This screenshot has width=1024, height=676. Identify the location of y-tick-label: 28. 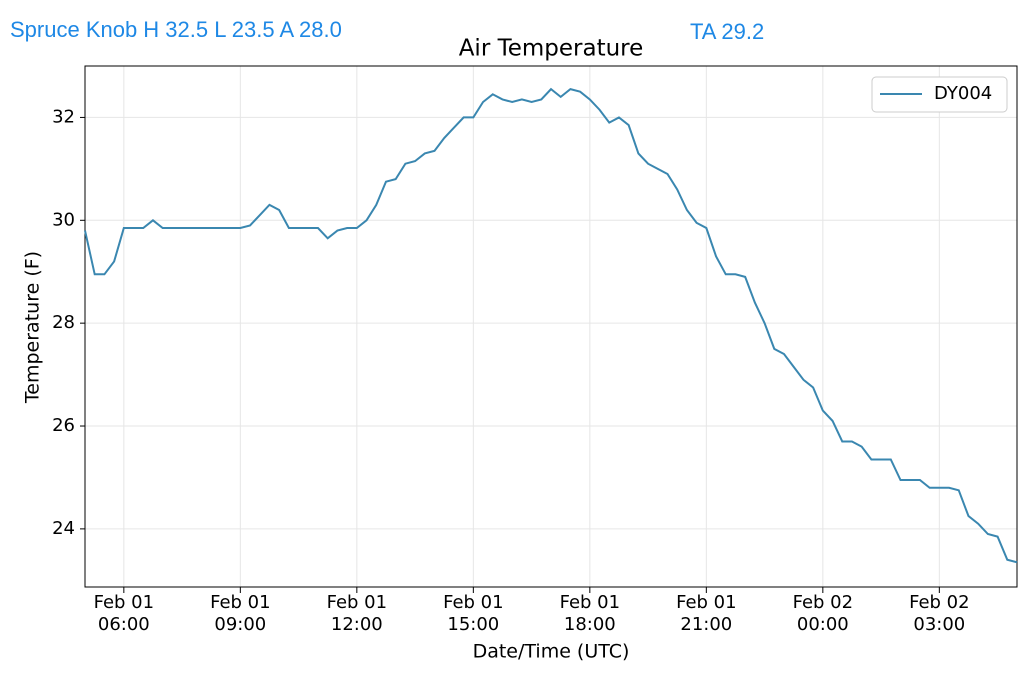
(63, 322).